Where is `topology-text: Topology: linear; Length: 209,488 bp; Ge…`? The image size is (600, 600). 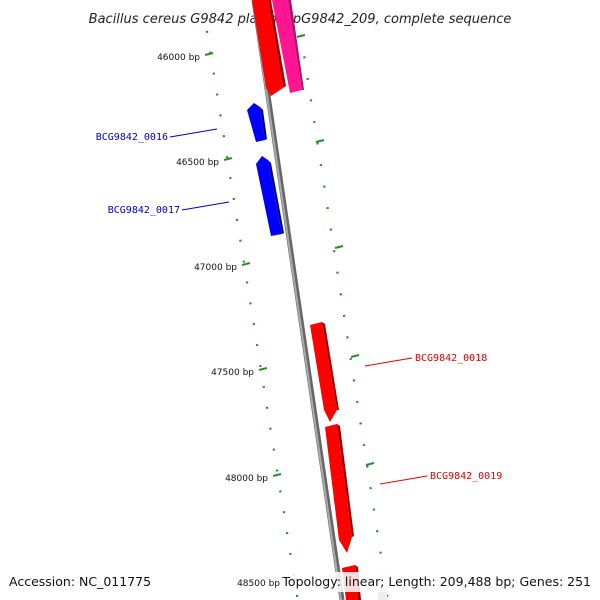 topology-text: Topology: linear; Length: 209,488 bp; Ge… is located at coordinates (436, 581).